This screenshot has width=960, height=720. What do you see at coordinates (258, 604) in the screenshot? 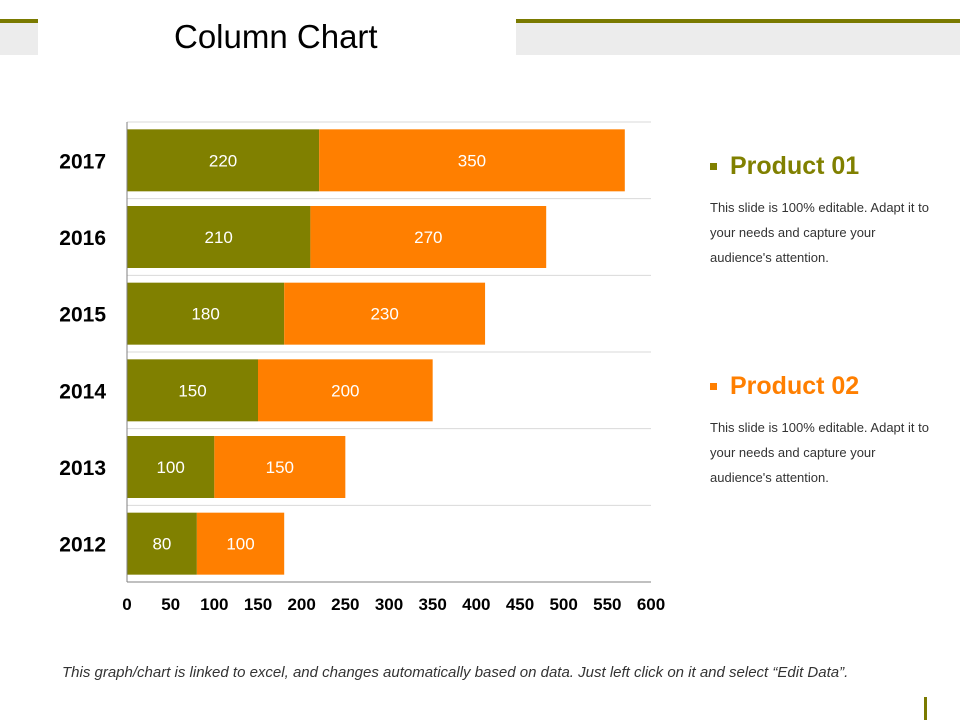
I see `x-tick-label: 150` at bounding box center [258, 604].